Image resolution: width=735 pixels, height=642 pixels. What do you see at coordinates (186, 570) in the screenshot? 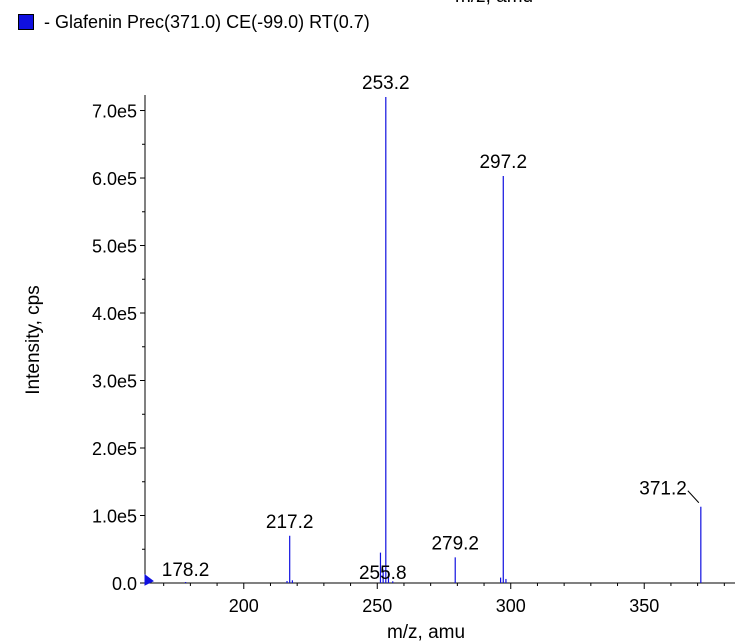
I see `peak-label: 178.2` at bounding box center [186, 570].